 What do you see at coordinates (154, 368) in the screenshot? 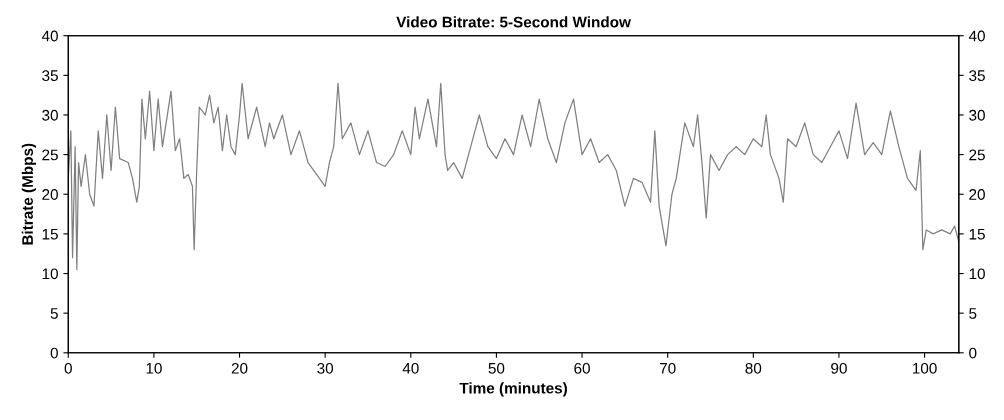
I see `x-tick-label: 10` at bounding box center [154, 368].